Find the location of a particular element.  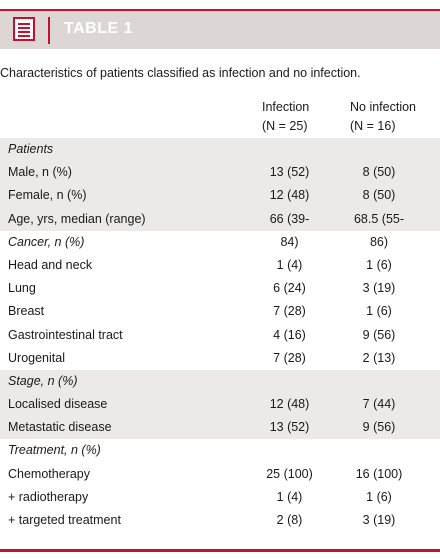

infection-value: 66 (39-84) is located at coordinates (289, 230).